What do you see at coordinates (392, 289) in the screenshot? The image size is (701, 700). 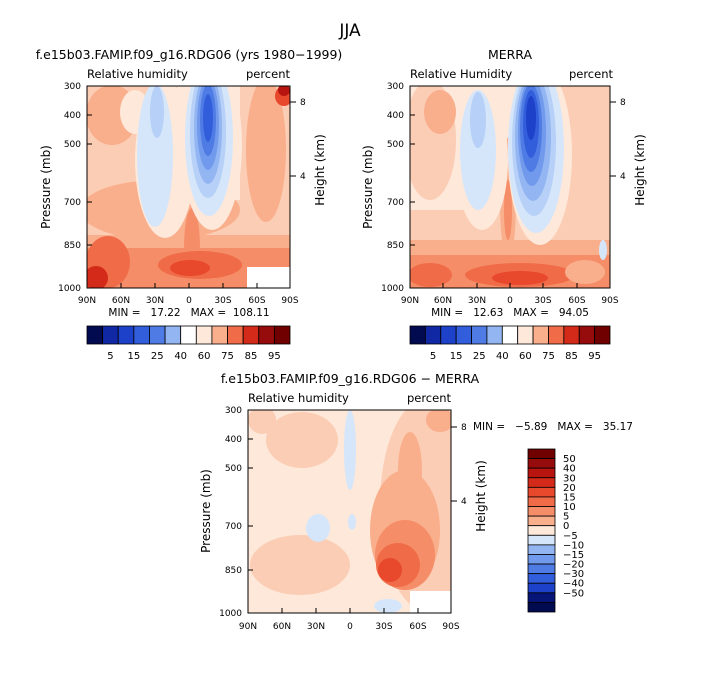 I see `y-tick-label: 1000` at bounding box center [392, 289].